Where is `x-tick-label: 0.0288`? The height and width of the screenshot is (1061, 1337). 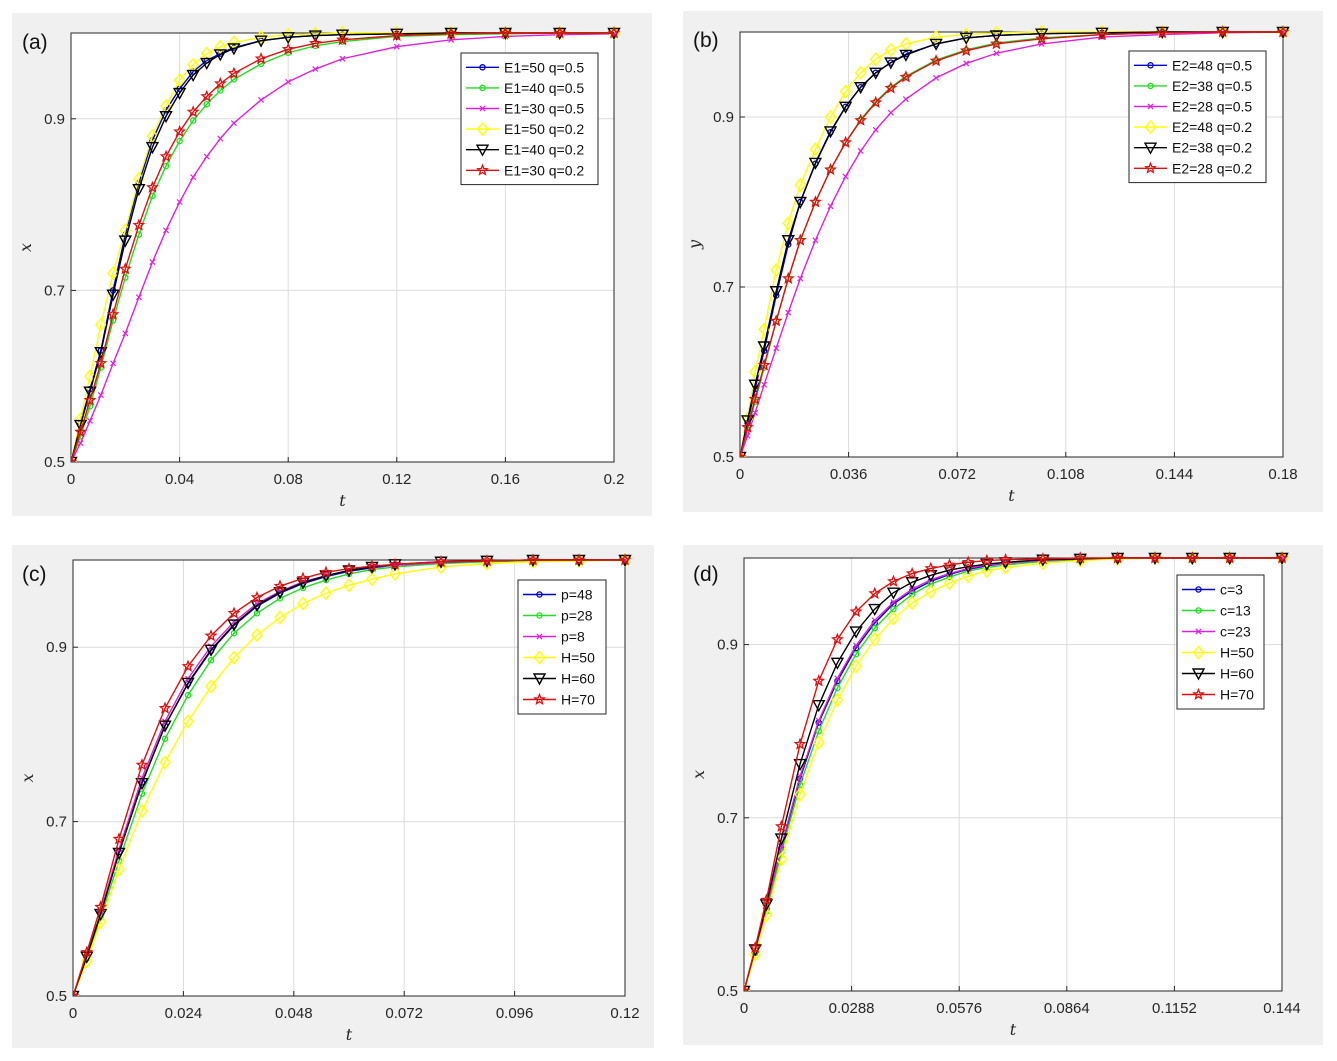 x-tick-label: 0.0288 is located at coordinates (852, 1008).